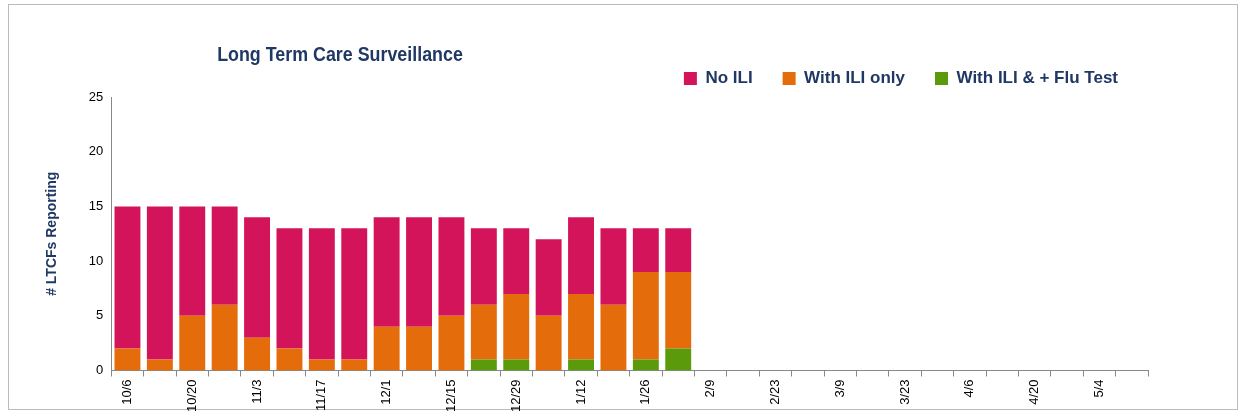  I want to click on legend-label: With ILI only, so click(855, 78).